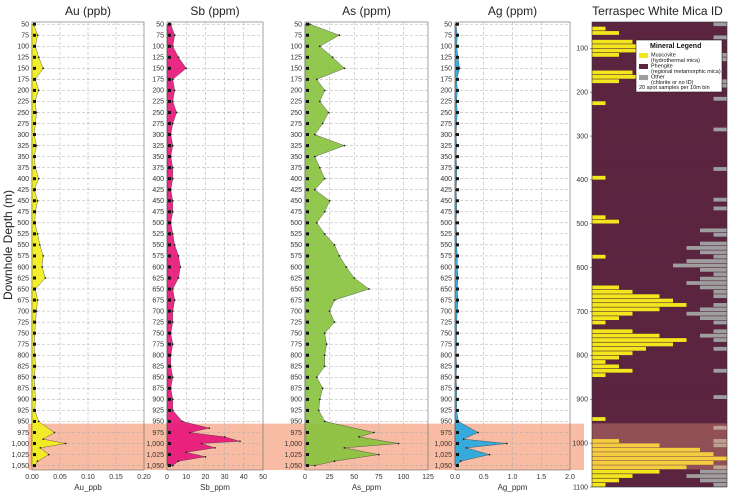 The height and width of the screenshot is (504, 730). What do you see at coordinates (8, 245) in the screenshot?
I see `y-axis-label: Downhole Depth (m)` at bounding box center [8, 245].